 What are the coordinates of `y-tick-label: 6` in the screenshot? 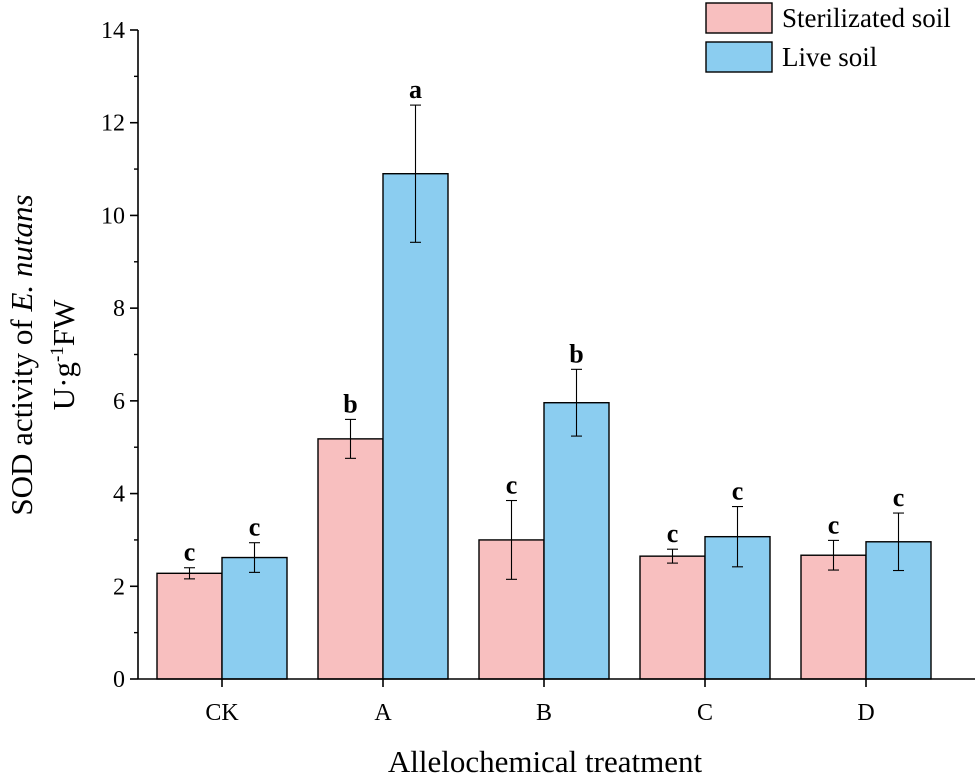 It's located at (119, 402).